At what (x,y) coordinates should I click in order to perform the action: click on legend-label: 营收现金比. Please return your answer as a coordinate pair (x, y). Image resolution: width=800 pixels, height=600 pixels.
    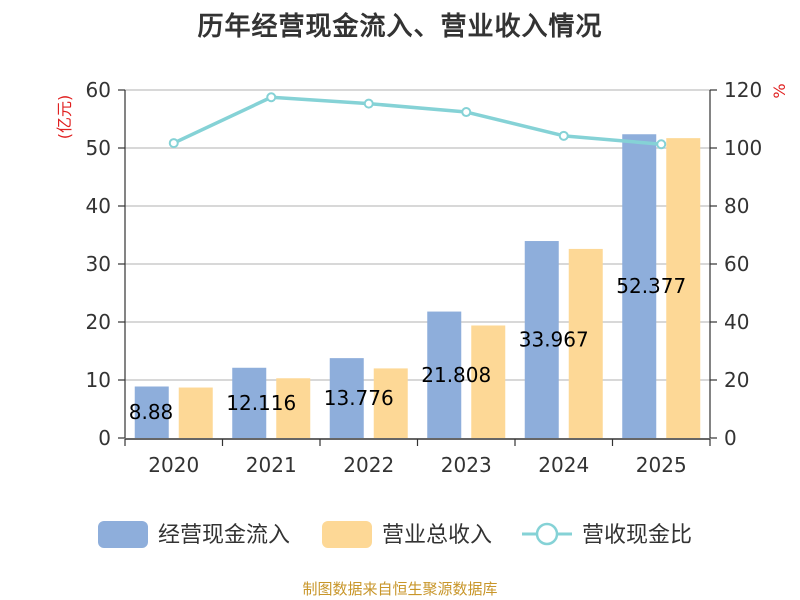
    Looking at the image, I should click on (637, 535).